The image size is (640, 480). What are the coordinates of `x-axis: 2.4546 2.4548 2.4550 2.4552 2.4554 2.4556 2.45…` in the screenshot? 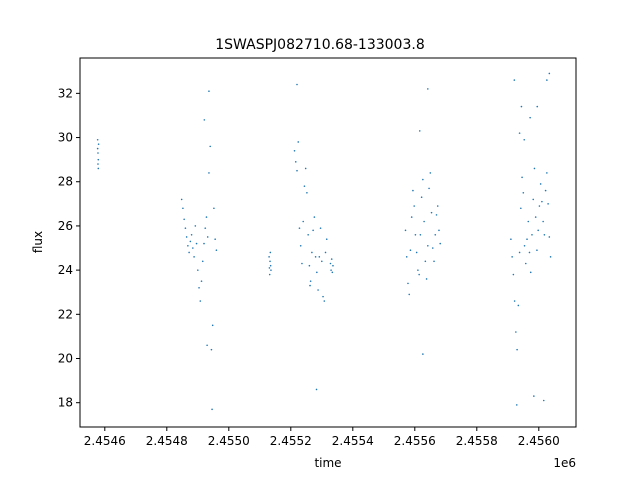 It's located at (322, 437).